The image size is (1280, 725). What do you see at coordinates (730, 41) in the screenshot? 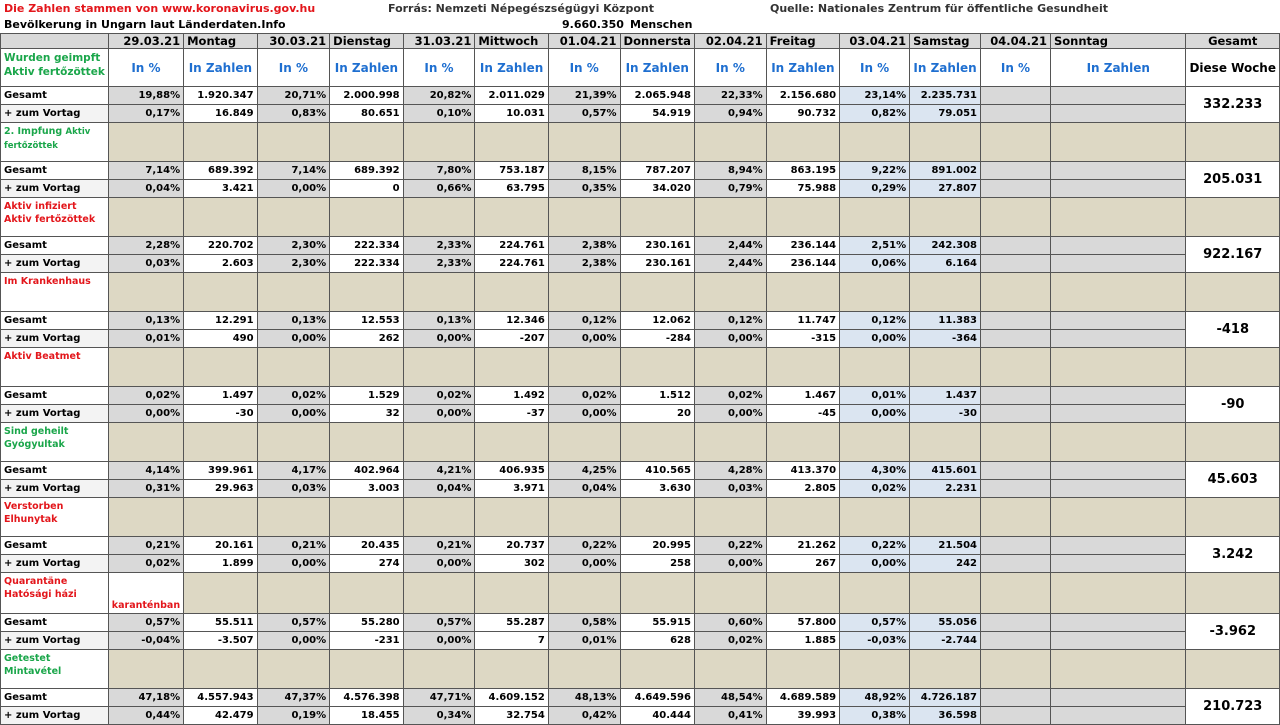
I see `header-date: 02.04.21` at bounding box center [730, 41].